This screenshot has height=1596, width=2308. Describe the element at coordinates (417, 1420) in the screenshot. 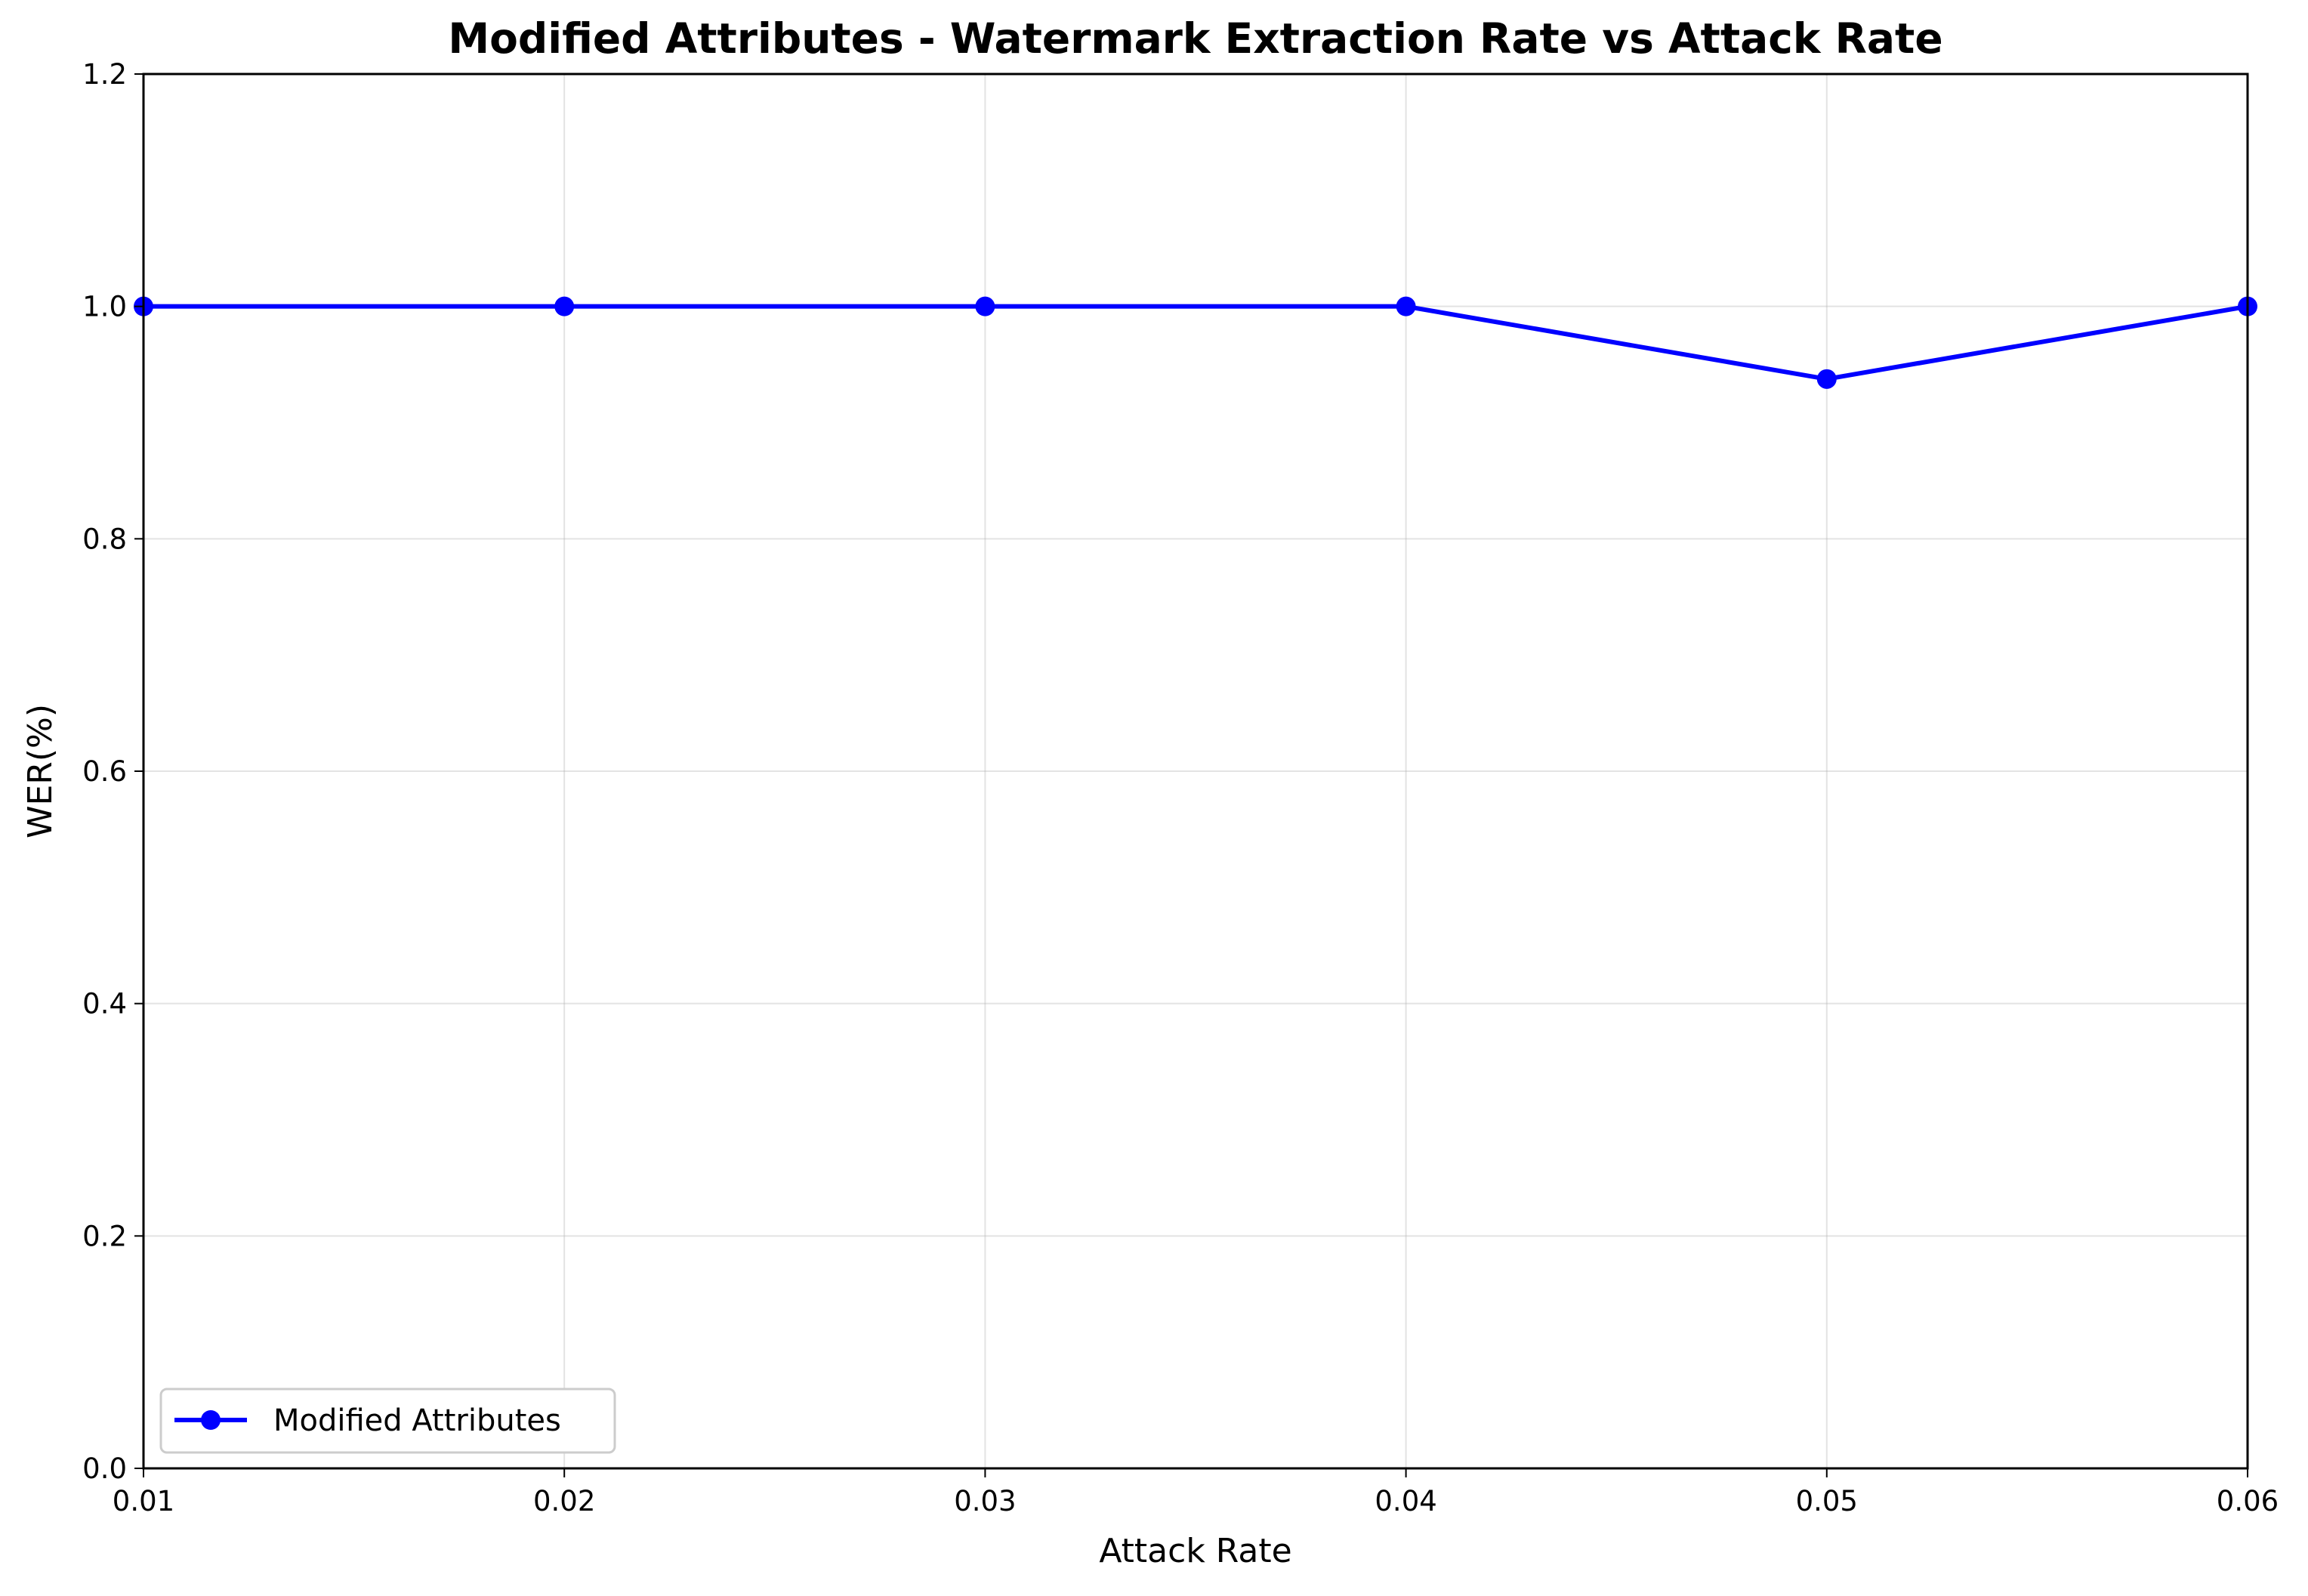

I see `legend-label: Modified Attributes` at that location.